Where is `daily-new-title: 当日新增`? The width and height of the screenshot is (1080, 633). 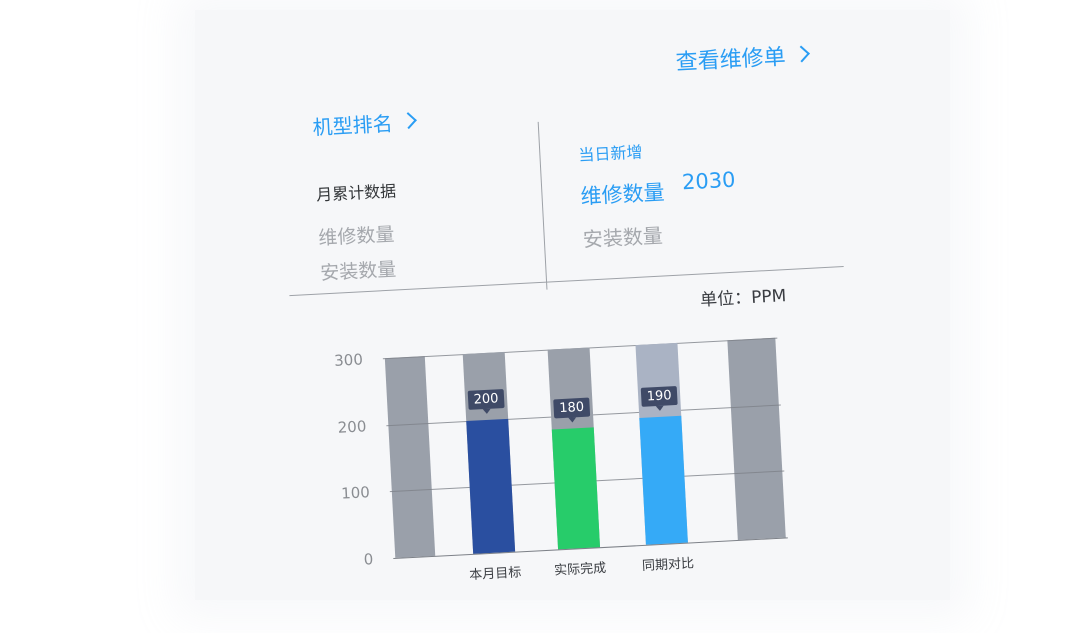 daily-new-title: 当日新增 is located at coordinates (610, 153).